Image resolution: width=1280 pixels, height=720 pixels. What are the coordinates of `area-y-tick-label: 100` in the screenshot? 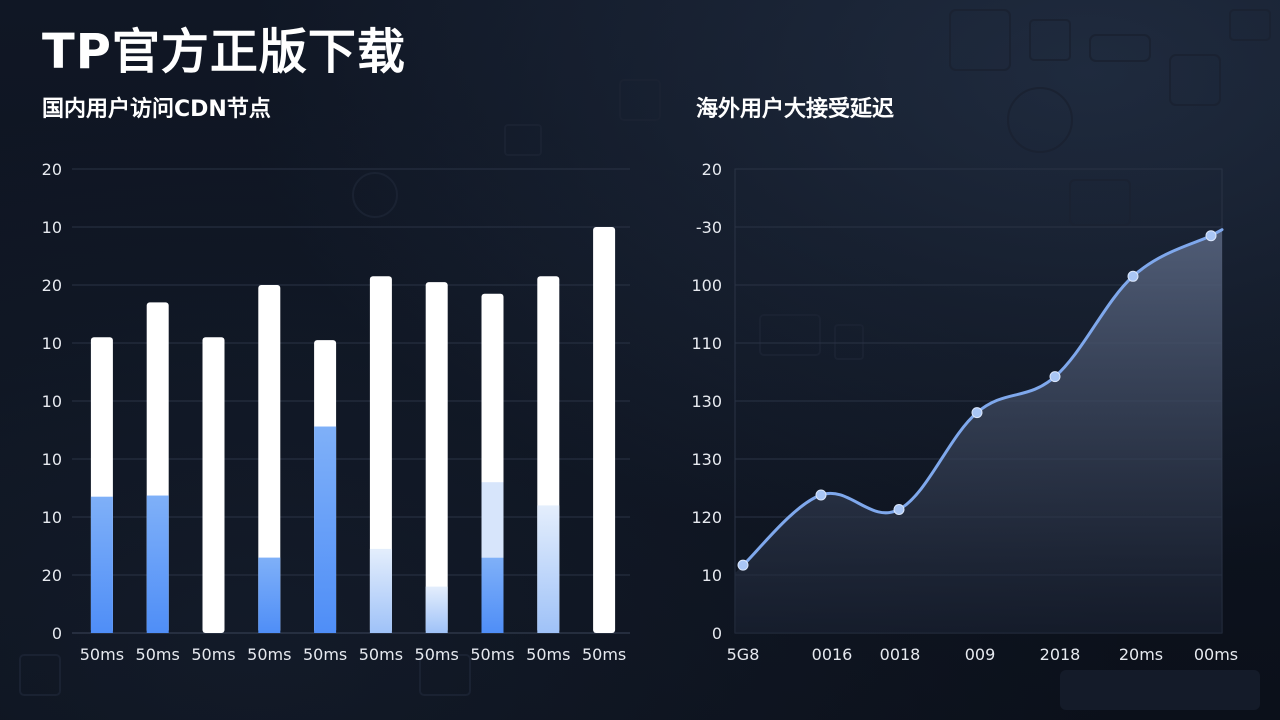 It's located at (706, 285).